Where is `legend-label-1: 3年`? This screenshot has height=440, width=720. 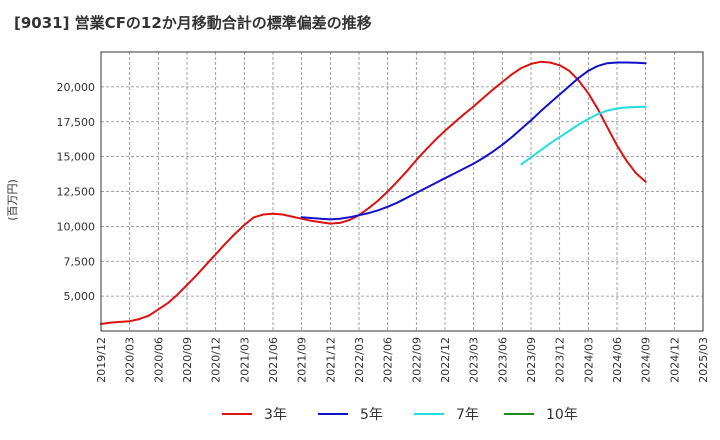 legend-label-1: 3年 is located at coordinates (275, 415).